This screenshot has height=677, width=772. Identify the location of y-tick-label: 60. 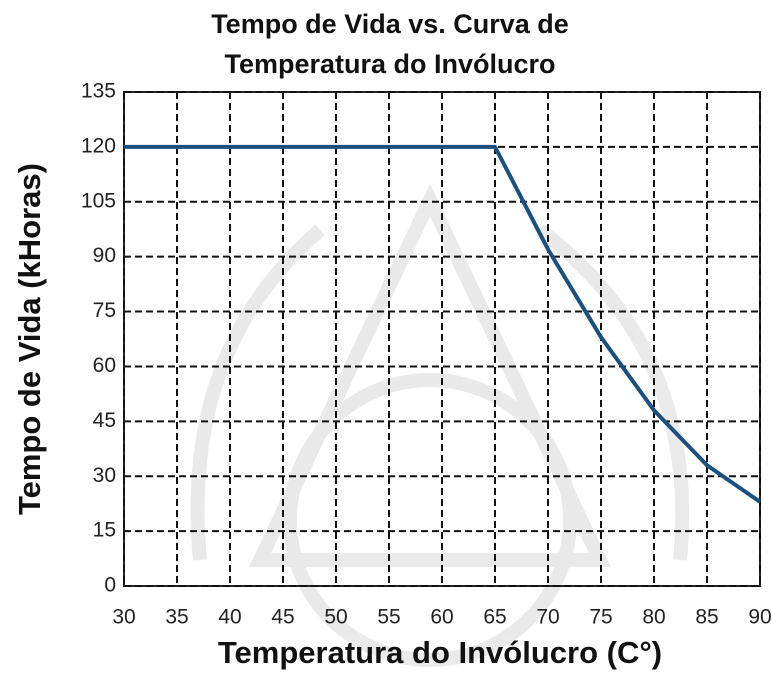
(104, 365).